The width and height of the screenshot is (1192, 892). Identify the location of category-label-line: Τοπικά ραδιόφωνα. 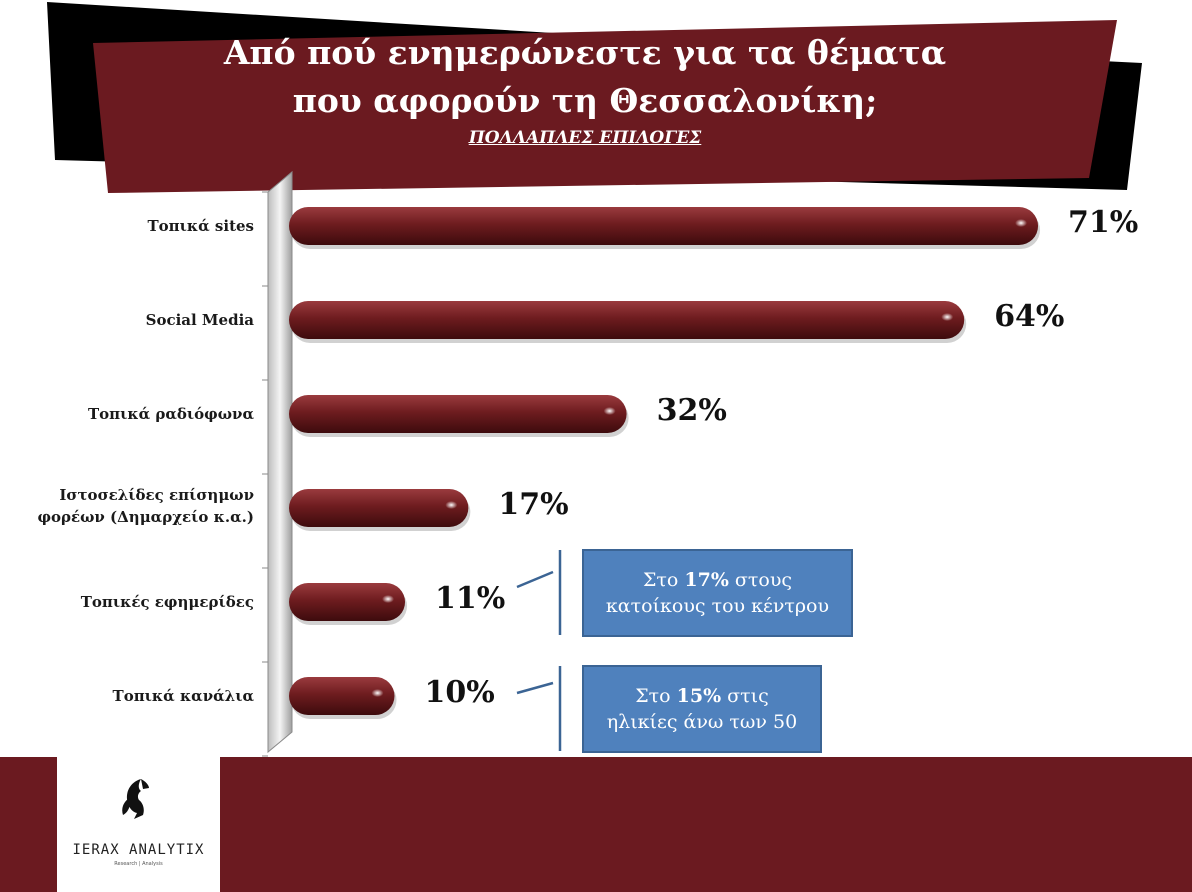
(170, 414).